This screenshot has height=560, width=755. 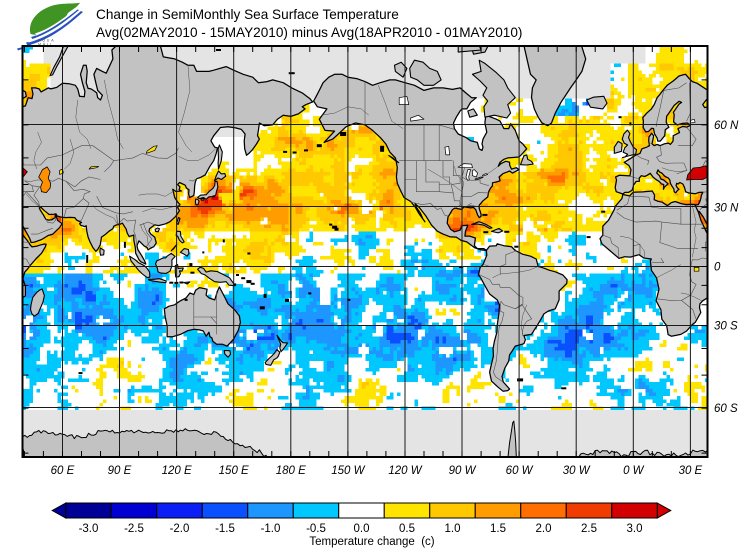 What do you see at coordinates (691, 471) in the screenshot?
I see `svg-text: 30 E` at bounding box center [691, 471].